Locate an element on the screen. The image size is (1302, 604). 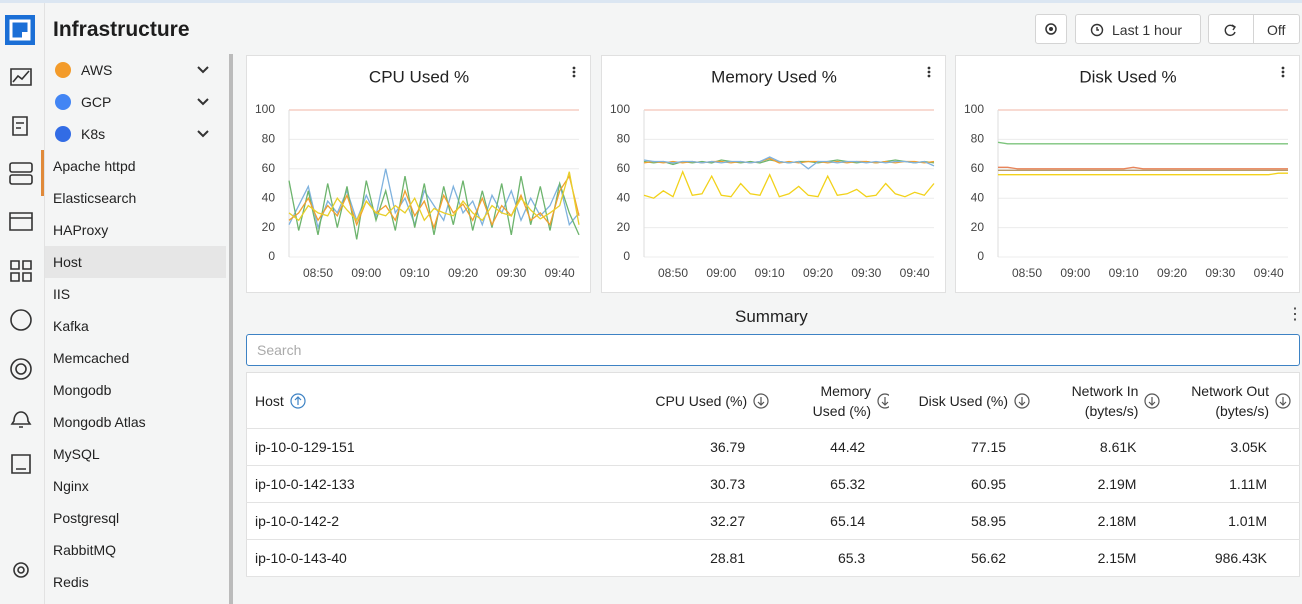
table-cell: 2.19M is located at coordinates (1103, 484).